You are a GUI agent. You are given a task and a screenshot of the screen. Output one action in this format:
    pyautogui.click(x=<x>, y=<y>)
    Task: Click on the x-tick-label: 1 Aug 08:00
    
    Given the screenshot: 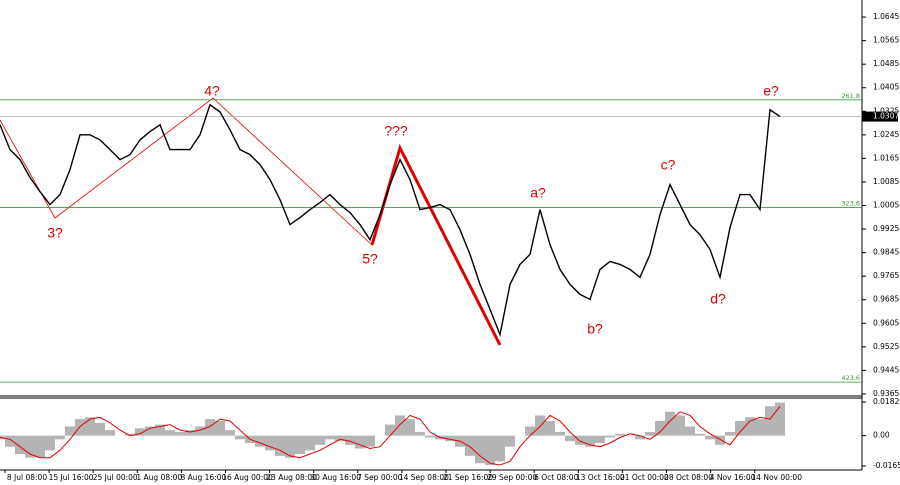 What is the action you would take?
    pyautogui.click(x=159, y=477)
    